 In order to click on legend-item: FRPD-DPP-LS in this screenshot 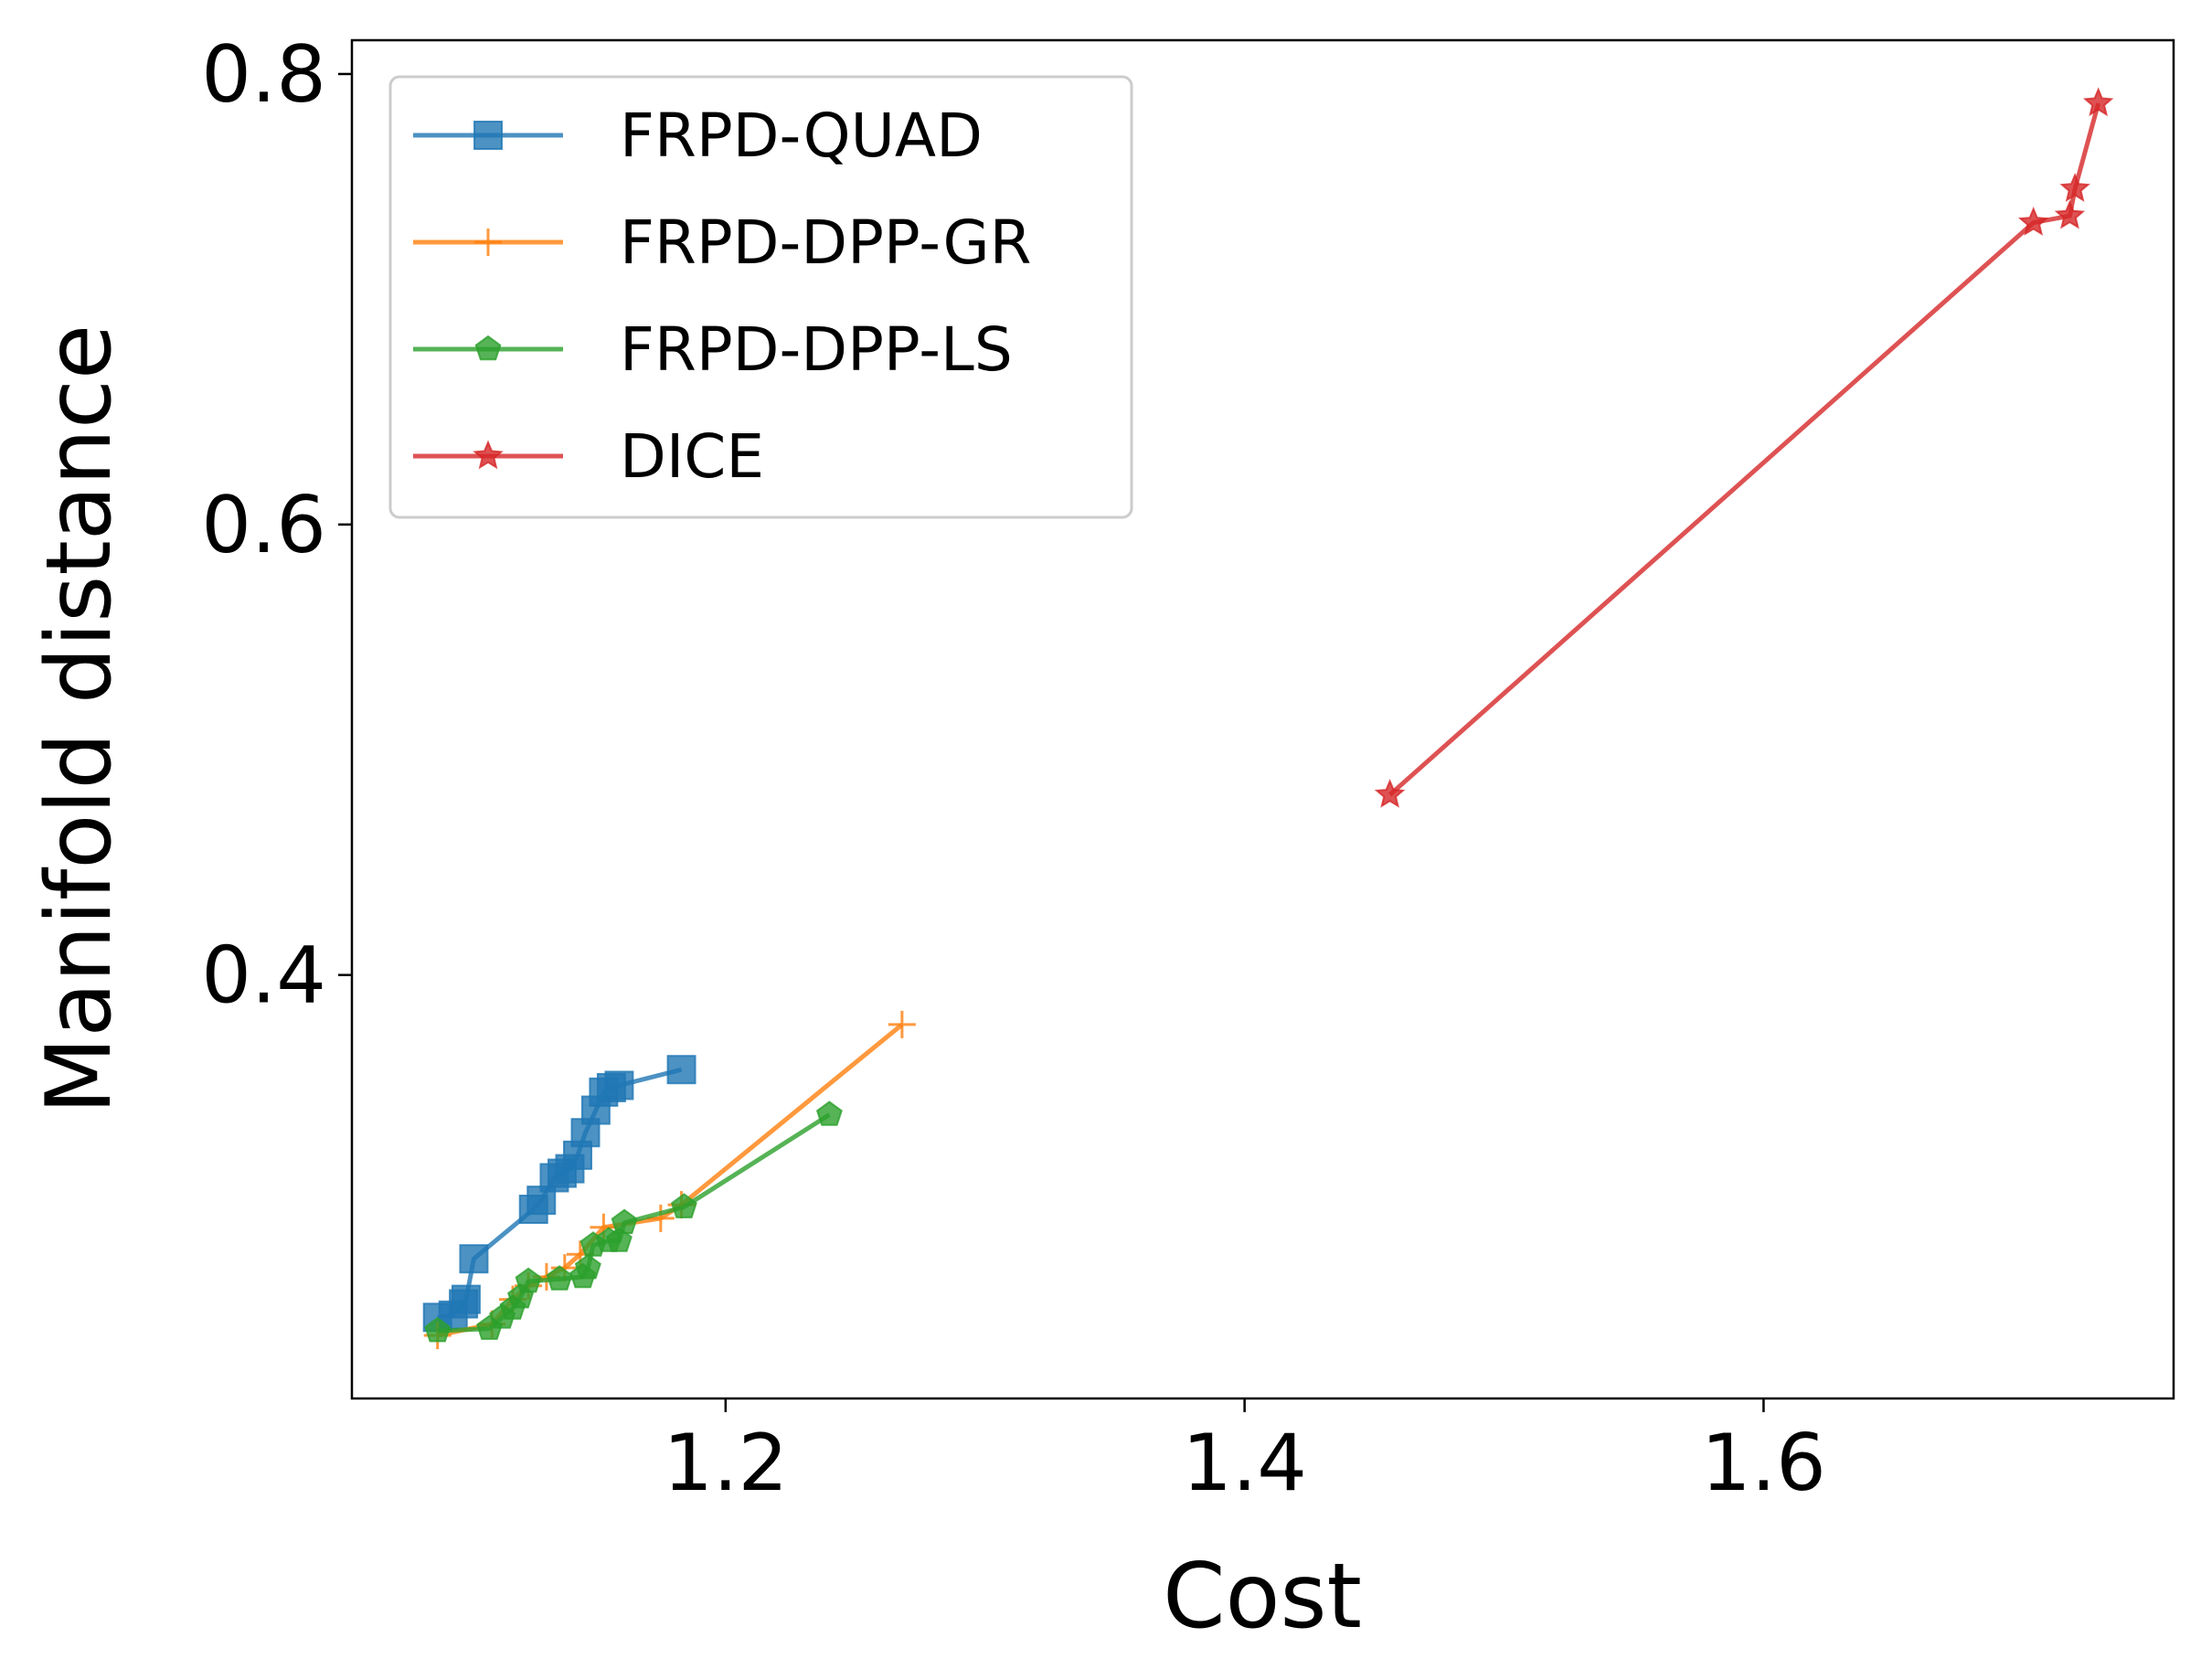, I will do `click(713, 349)`.